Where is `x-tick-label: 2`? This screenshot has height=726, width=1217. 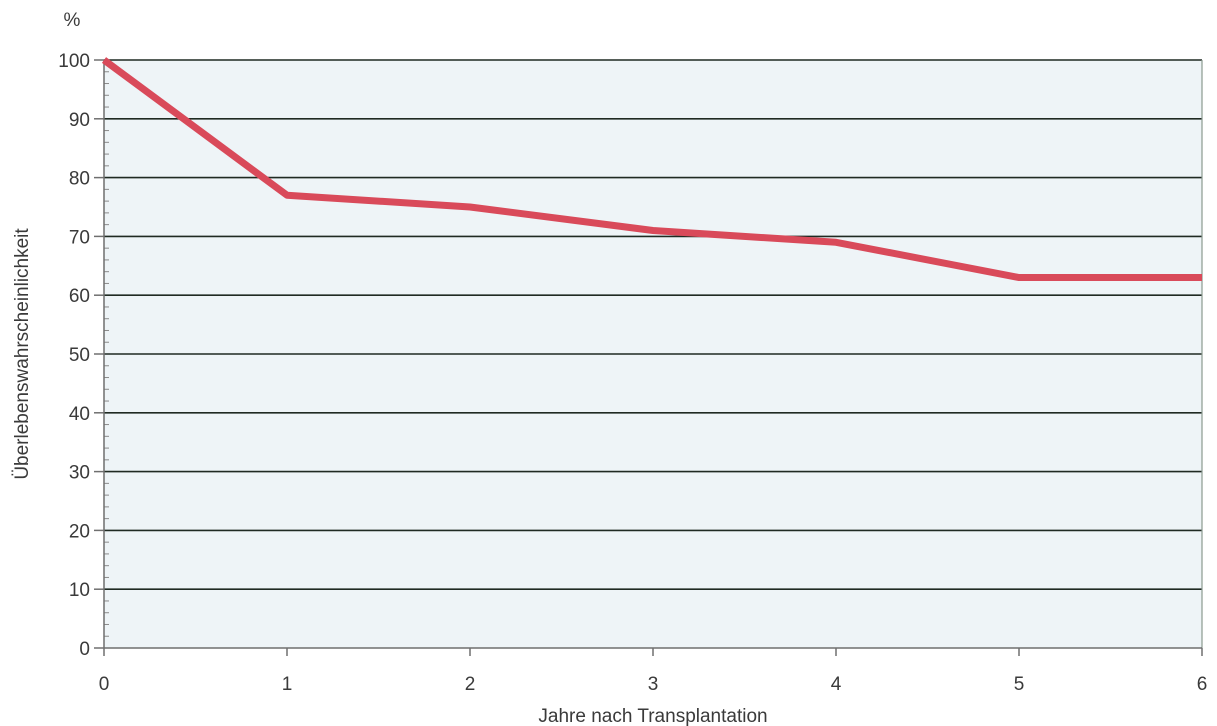
x-tick-label: 2 is located at coordinates (470, 684).